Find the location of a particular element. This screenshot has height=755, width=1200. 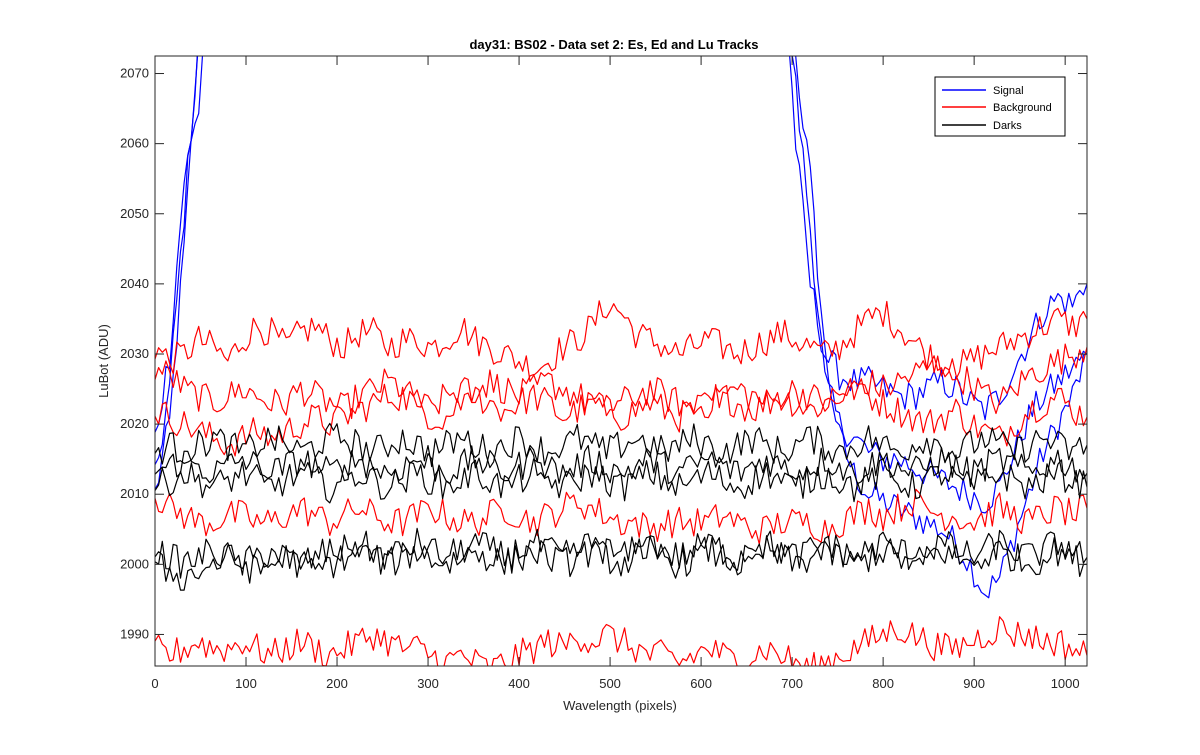

y-tick-label-2020: 2020 is located at coordinates (134, 423).